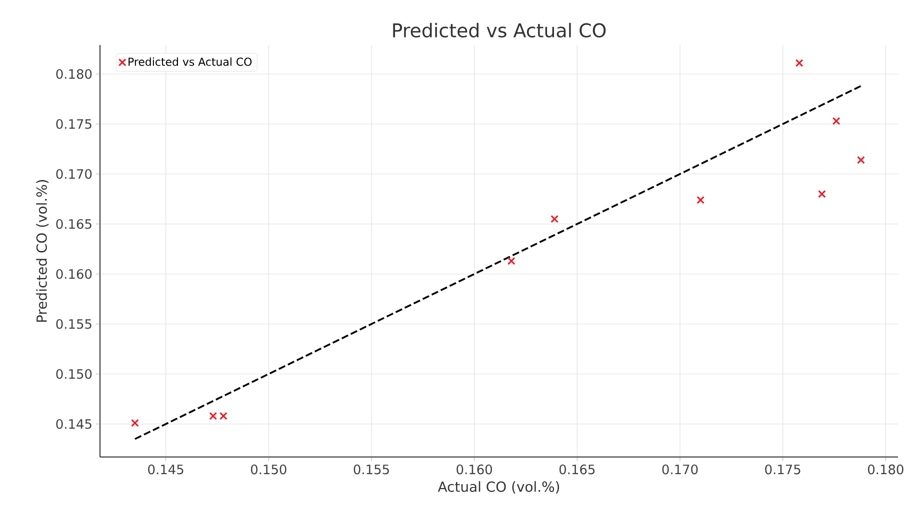  I want to click on y-tick-label: 0.180, so click(74, 74).